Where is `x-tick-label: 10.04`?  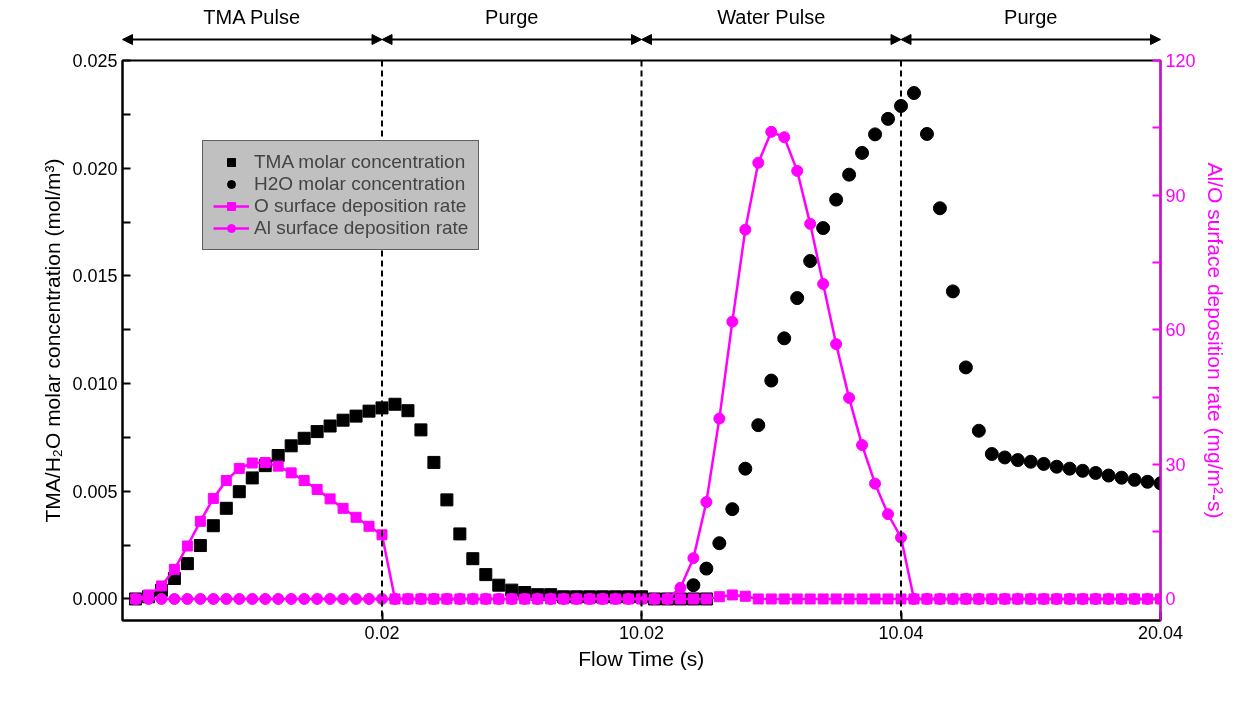 x-tick-label: 10.04 is located at coordinates (901, 632).